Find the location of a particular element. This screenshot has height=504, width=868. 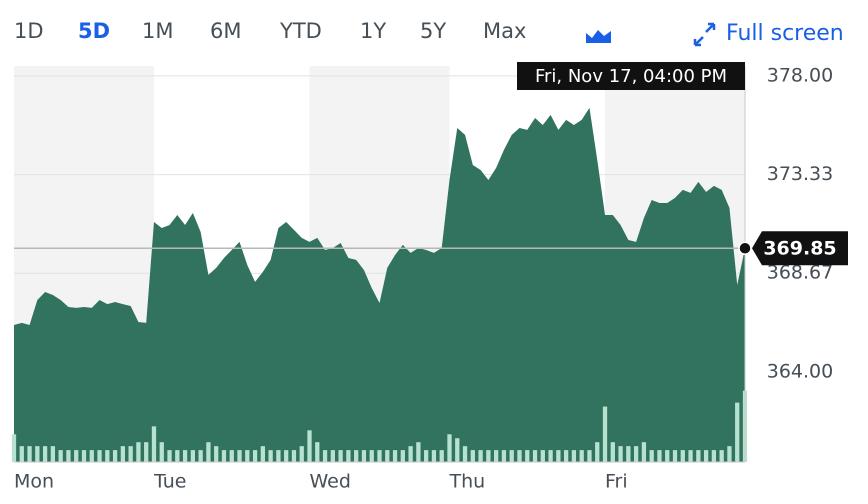

crosshair-box is located at coordinates (631, 76).